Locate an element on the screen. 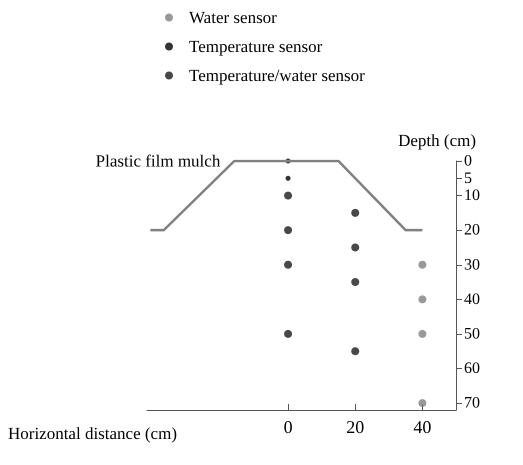 The image size is (523, 465). x-axis-title: Horizontal distance (cm) is located at coordinates (92, 433).